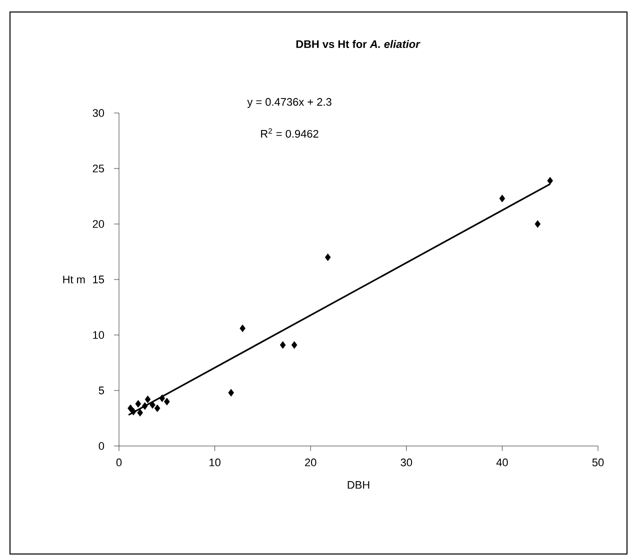 The height and width of the screenshot is (558, 631). Describe the element at coordinates (98, 113) in the screenshot. I see `y-tick-label: 30` at that location.